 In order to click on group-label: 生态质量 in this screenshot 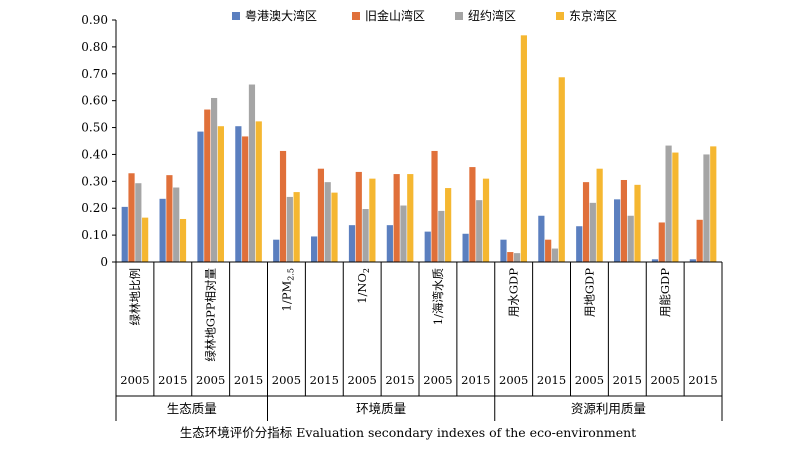, I will do `click(192, 408)`.